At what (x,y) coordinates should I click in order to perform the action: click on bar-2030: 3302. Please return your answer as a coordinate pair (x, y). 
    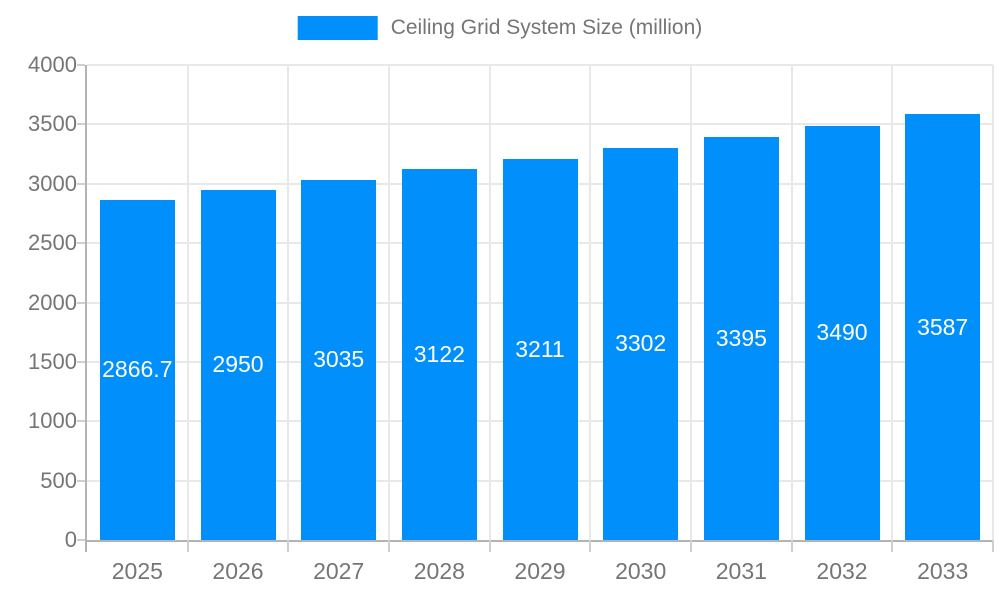
    Looking at the image, I should click on (641, 343).